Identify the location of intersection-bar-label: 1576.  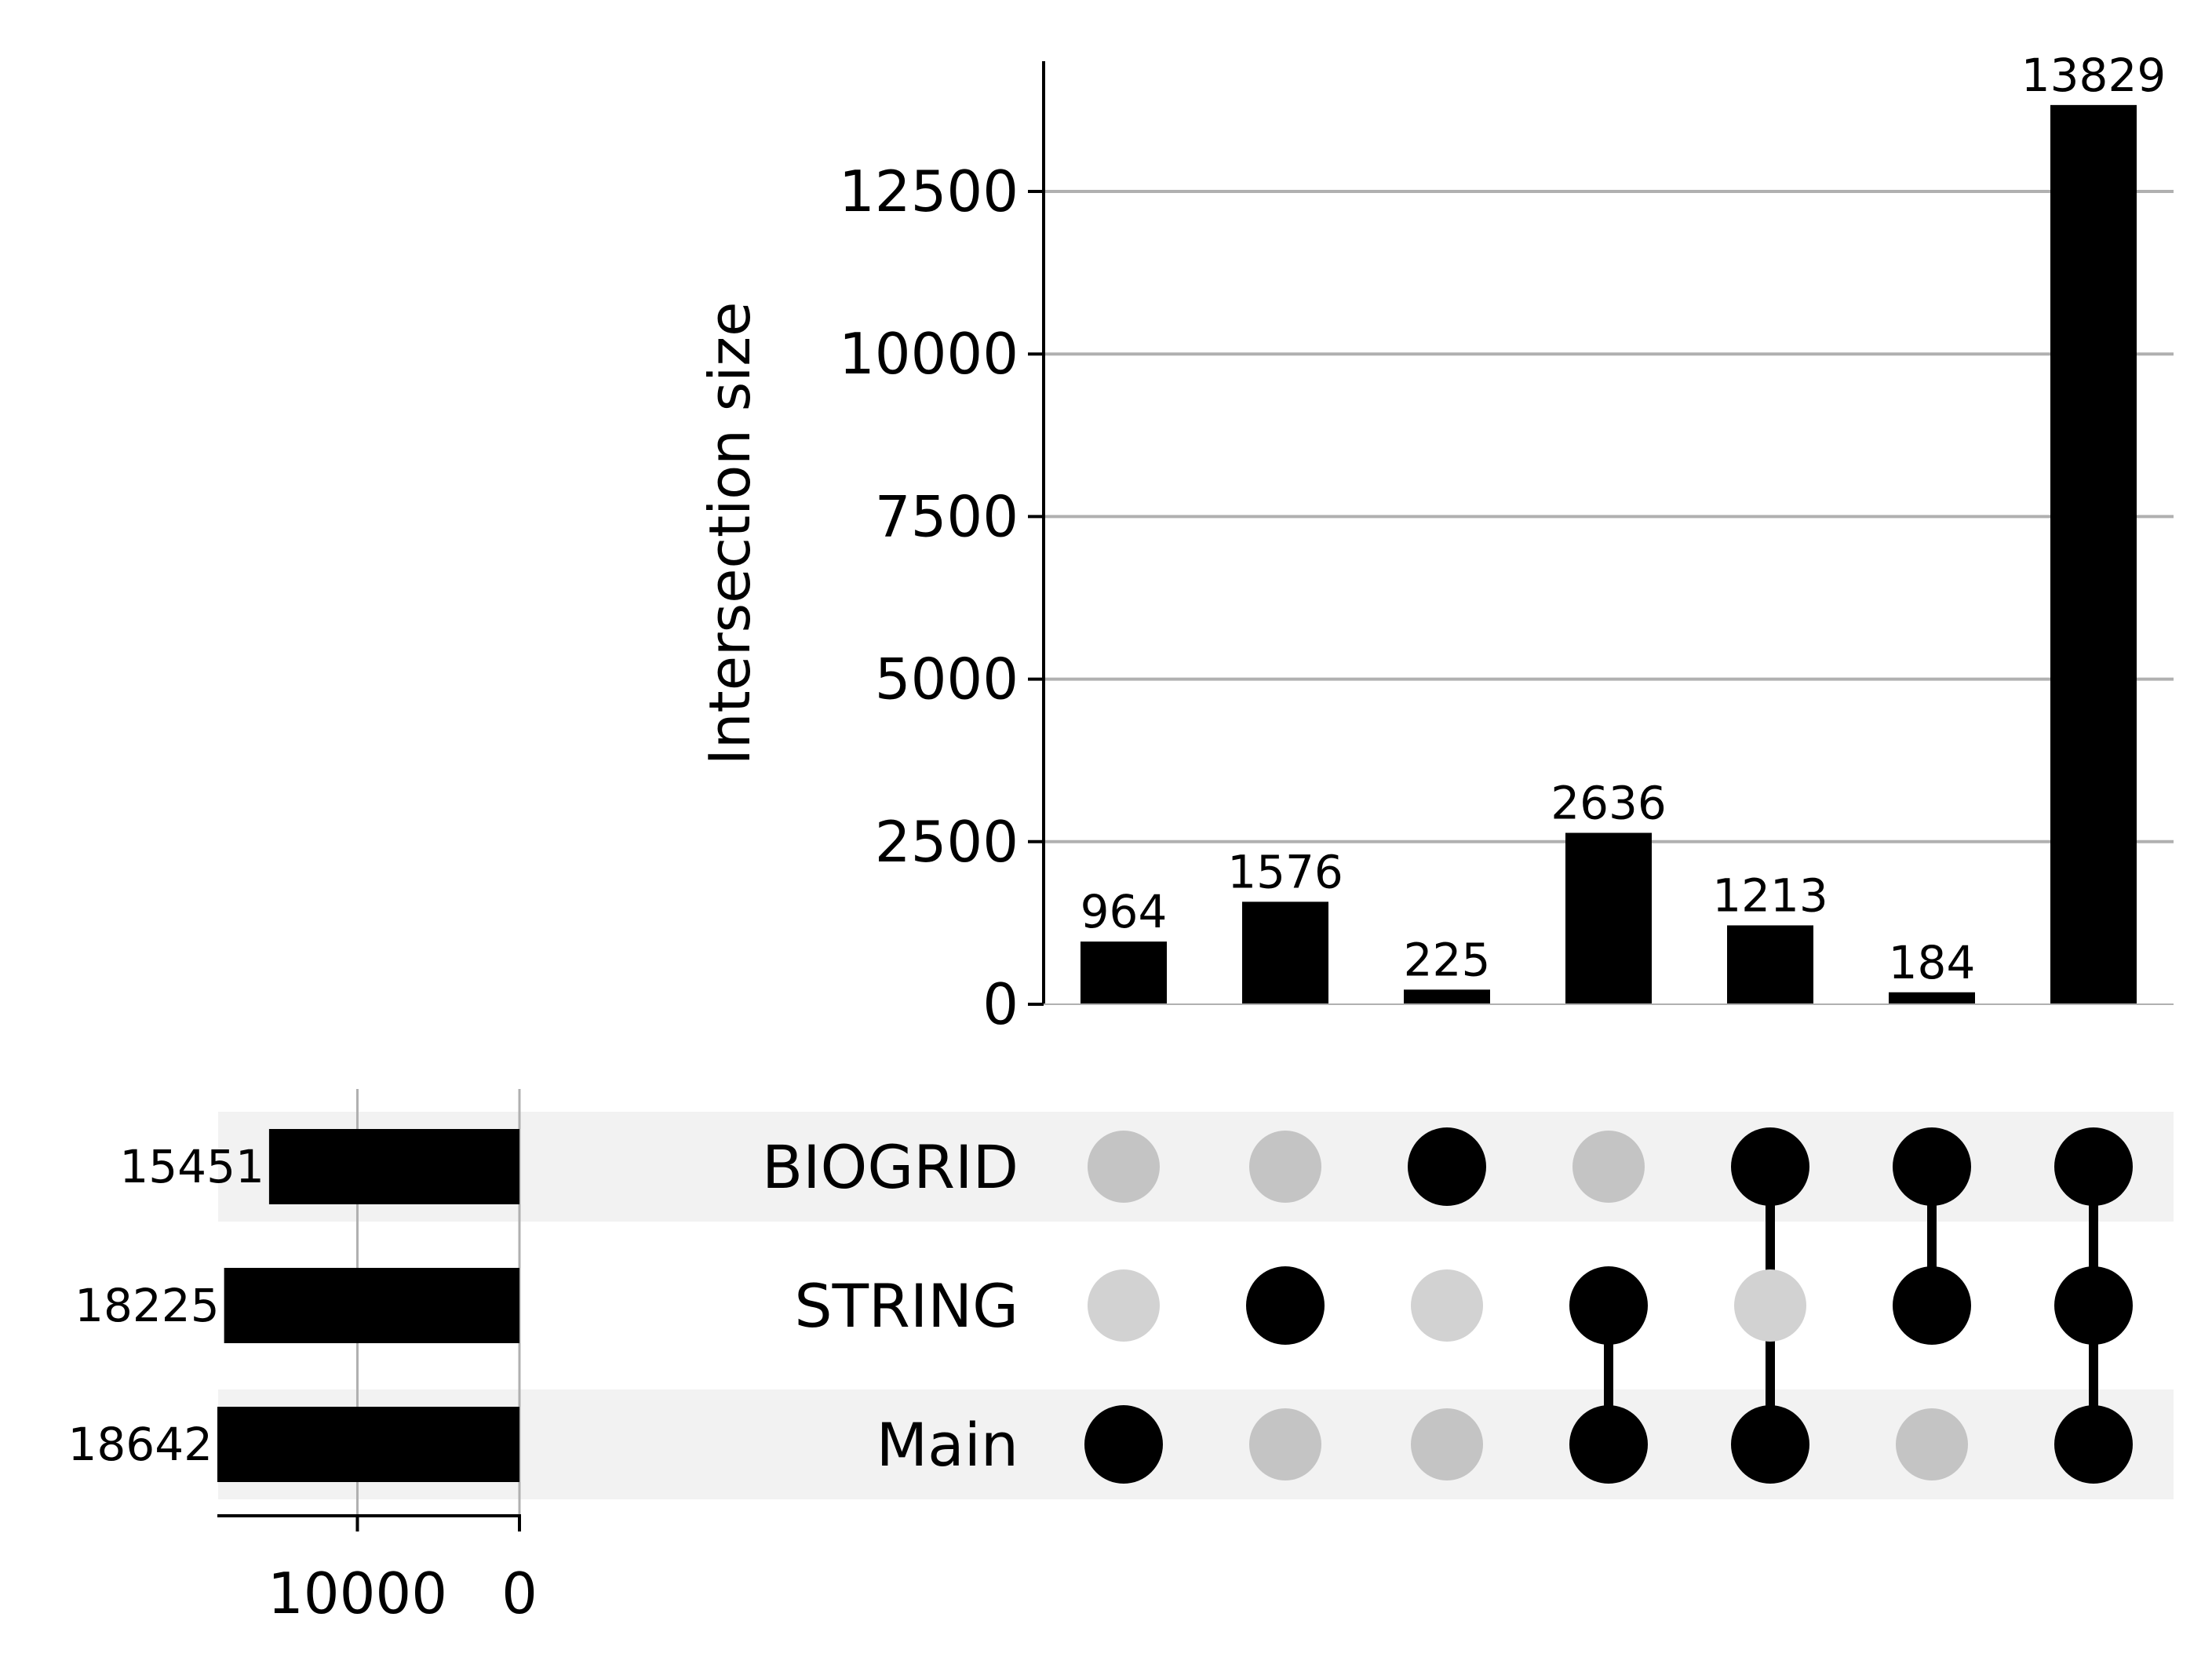
(1285, 872).